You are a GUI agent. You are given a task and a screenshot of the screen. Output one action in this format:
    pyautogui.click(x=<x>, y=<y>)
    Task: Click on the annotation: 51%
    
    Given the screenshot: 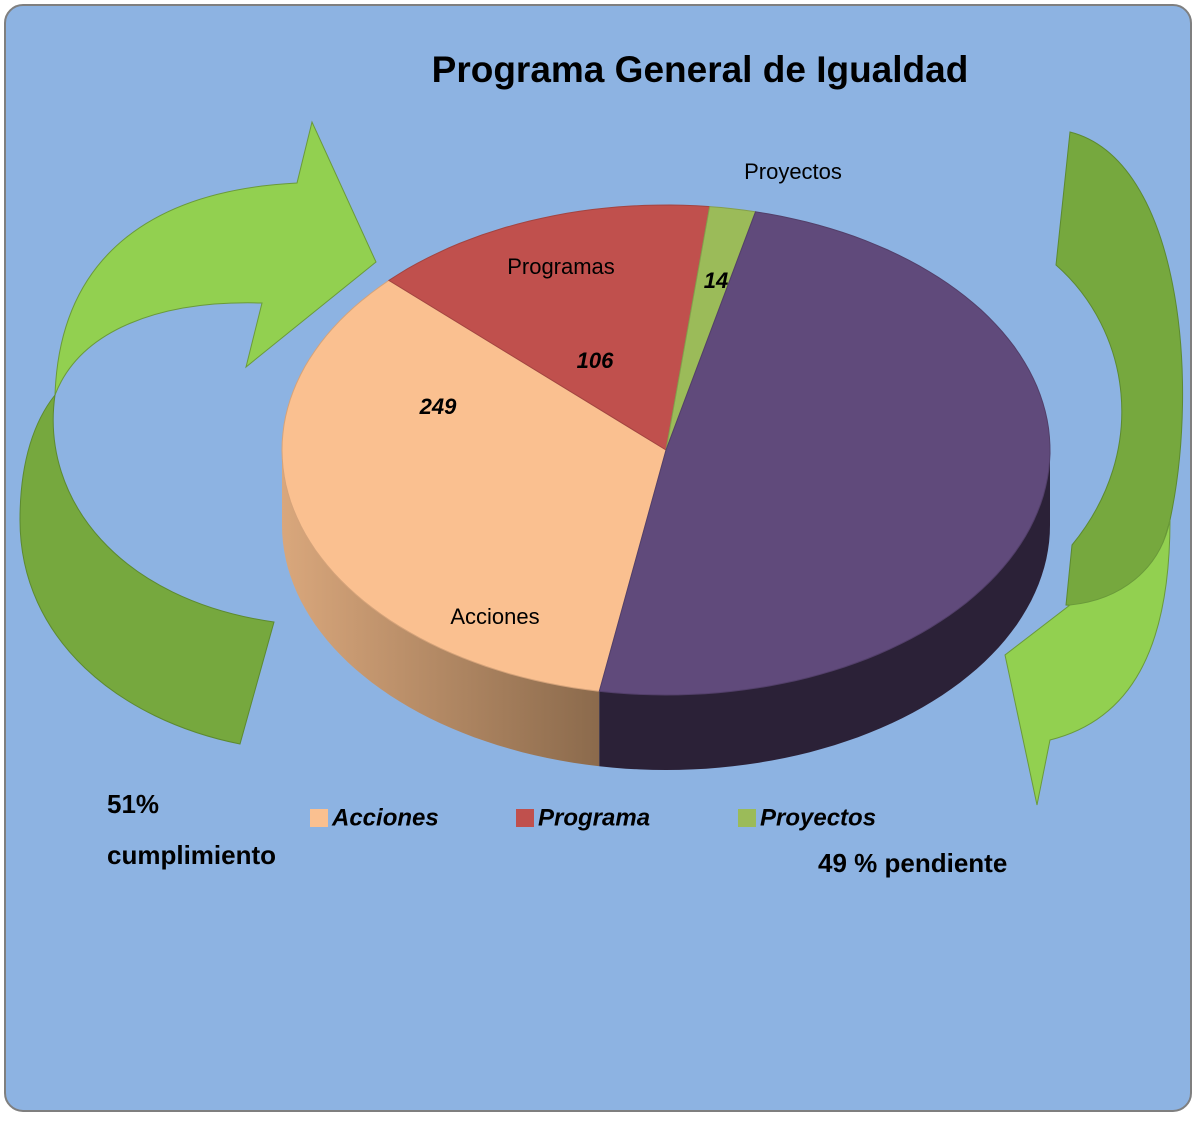 What is the action you would take?
    pyautogui.click(x=133, y=804)
    